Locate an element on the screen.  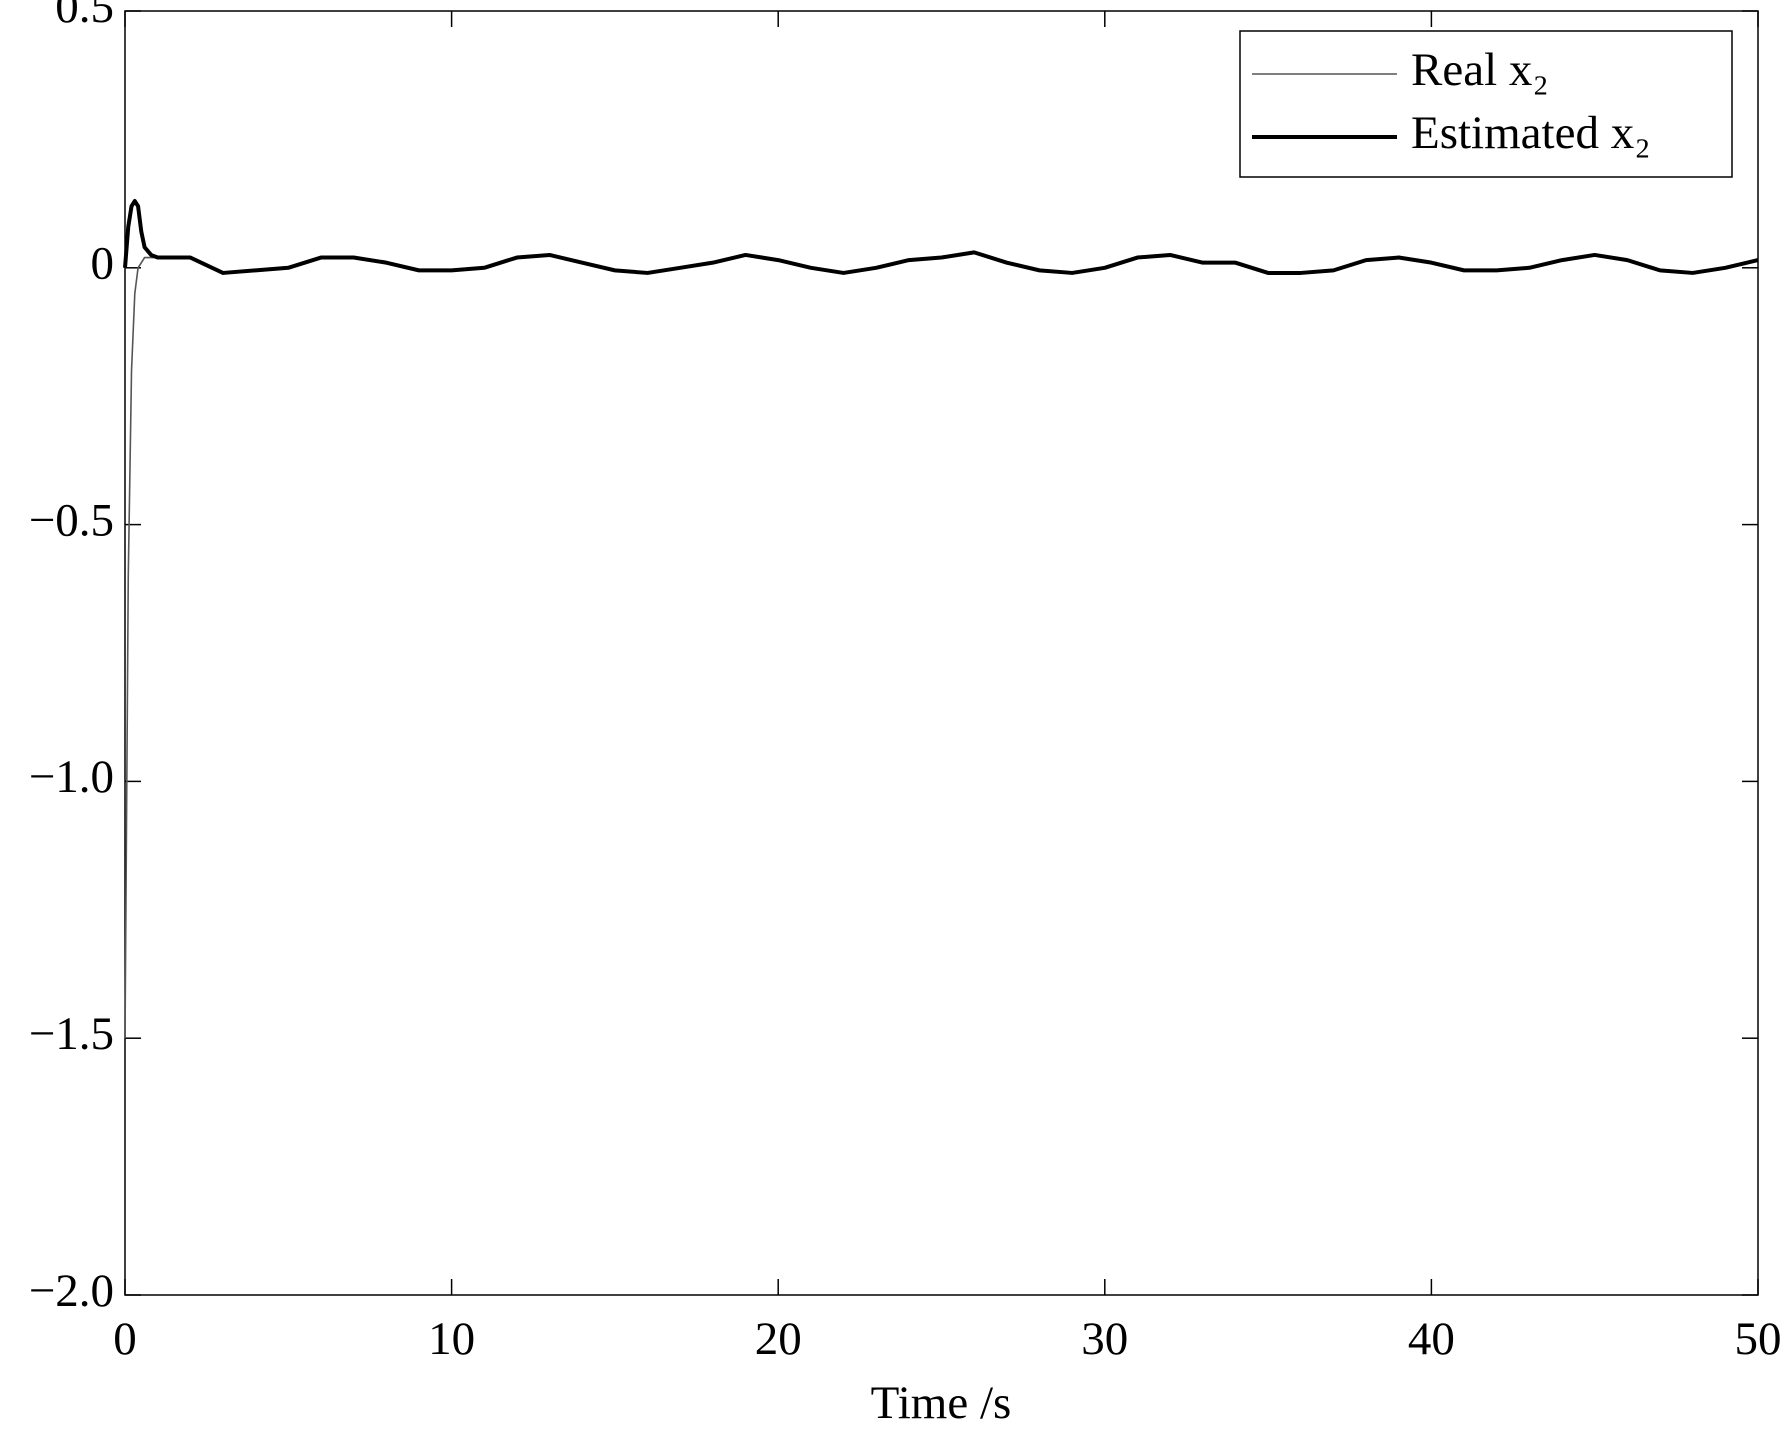
x-tick-label: 50 is located at coordinates (1758, 1339).